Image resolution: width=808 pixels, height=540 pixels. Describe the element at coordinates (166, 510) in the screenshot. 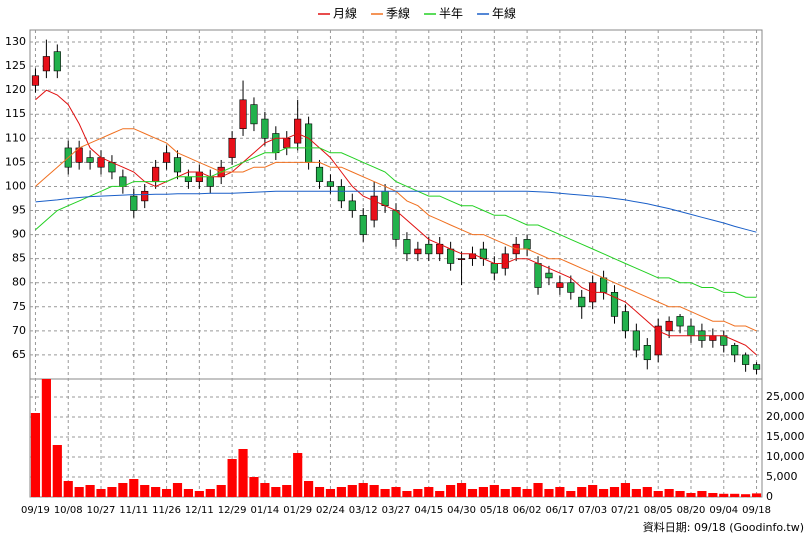

I see `x-tick-label: 11/26` at that location.